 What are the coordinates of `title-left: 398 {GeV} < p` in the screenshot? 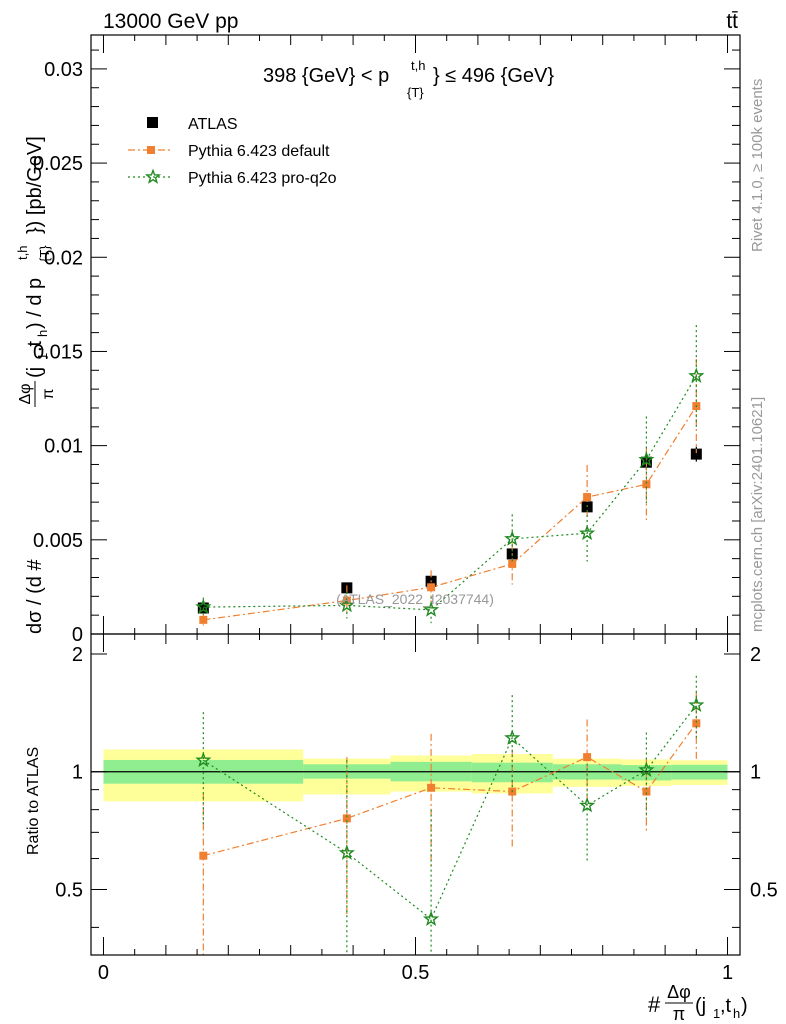 It's located at (326, 76).